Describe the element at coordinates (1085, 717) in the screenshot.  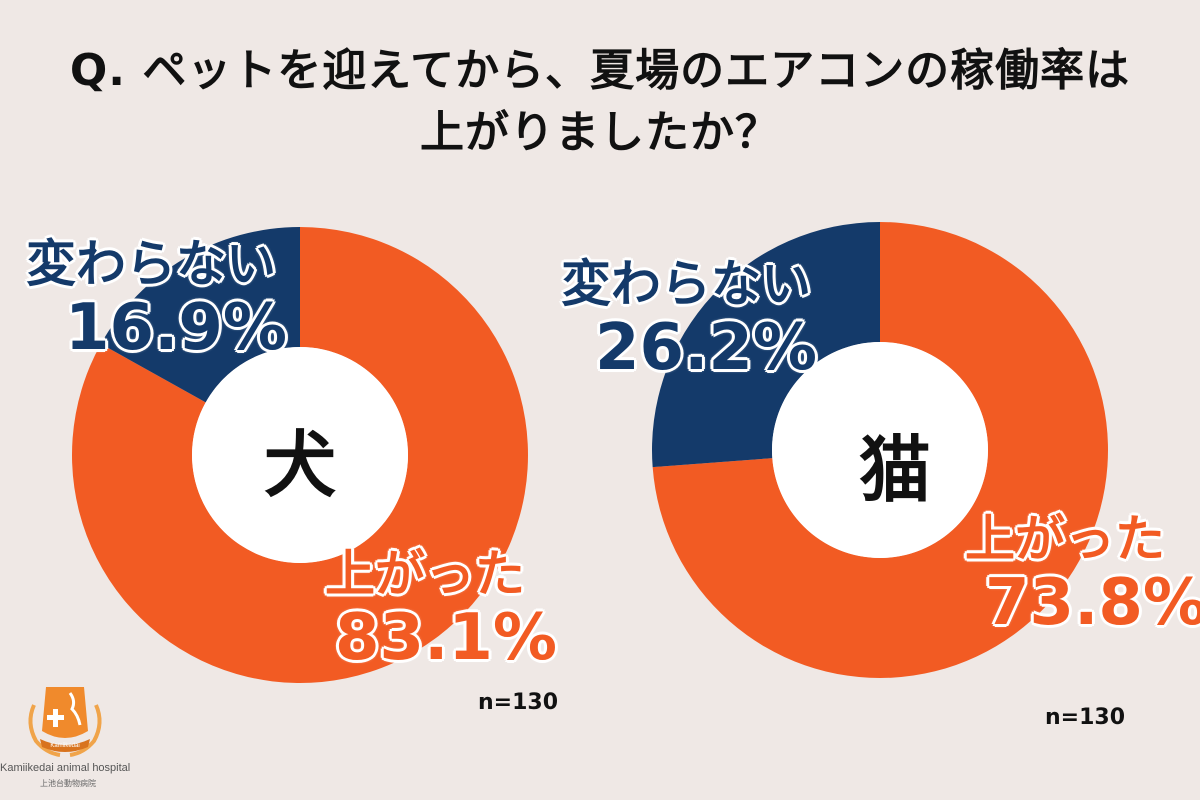
I see `cat-sample-size: n=130` at that location.